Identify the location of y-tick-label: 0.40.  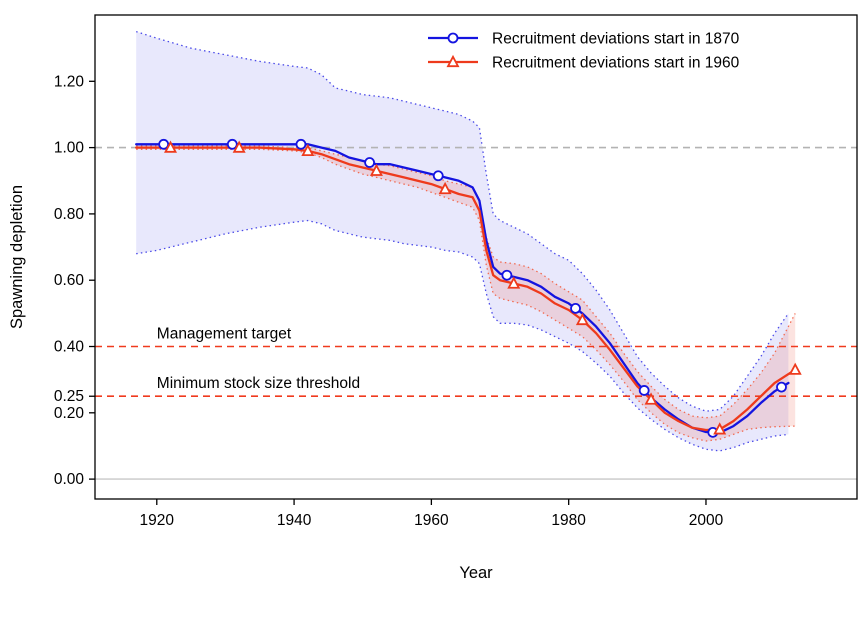
(69, 347).